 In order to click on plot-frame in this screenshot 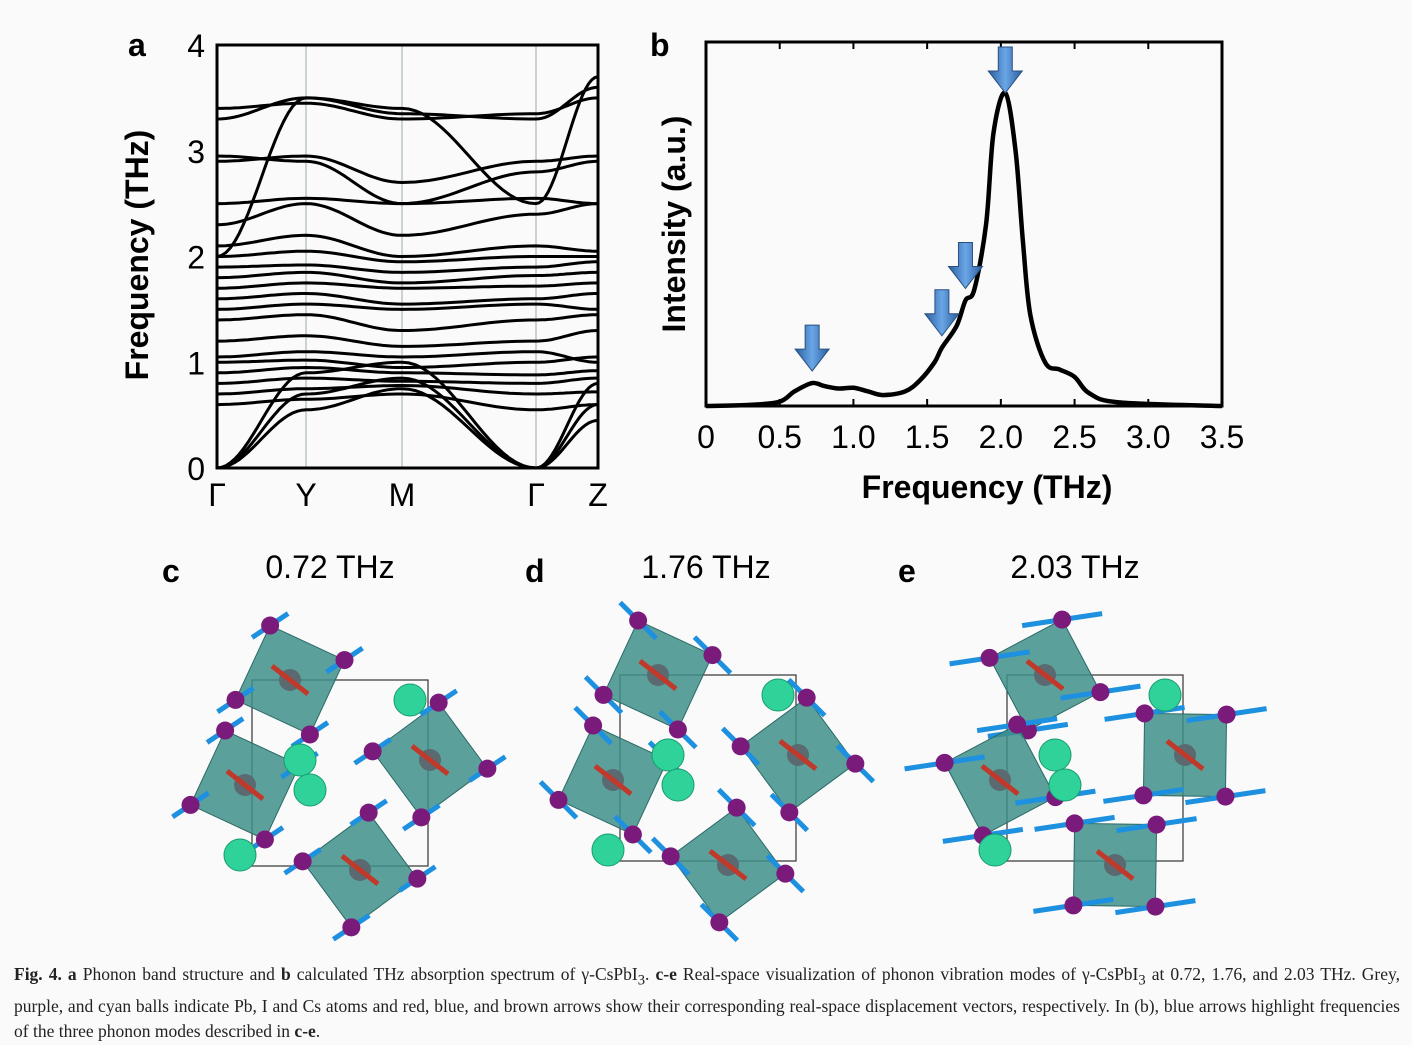, I will do `click(407, 256)`.